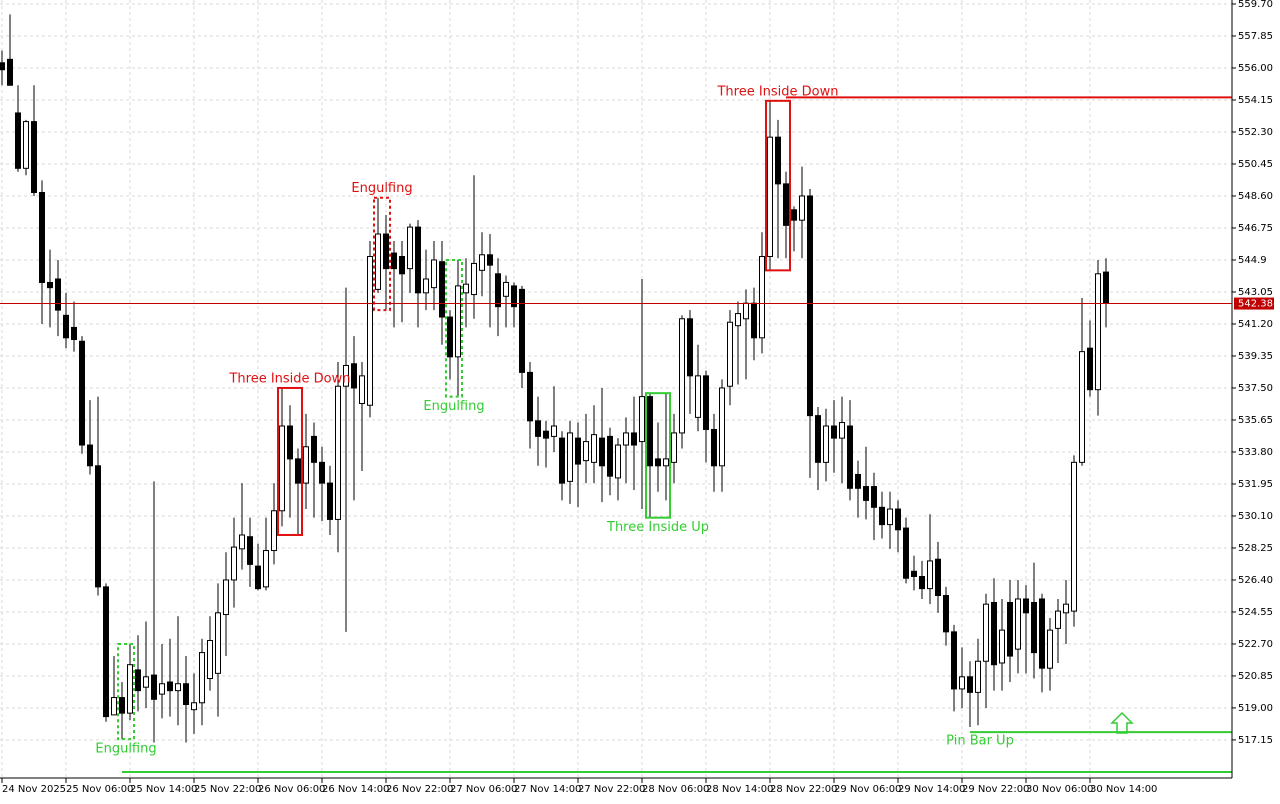  What do you see at coordinates (1255, 708) in the screenshot?
I see `y-tick-label: 519.00` at bounding box center [1255, 708].